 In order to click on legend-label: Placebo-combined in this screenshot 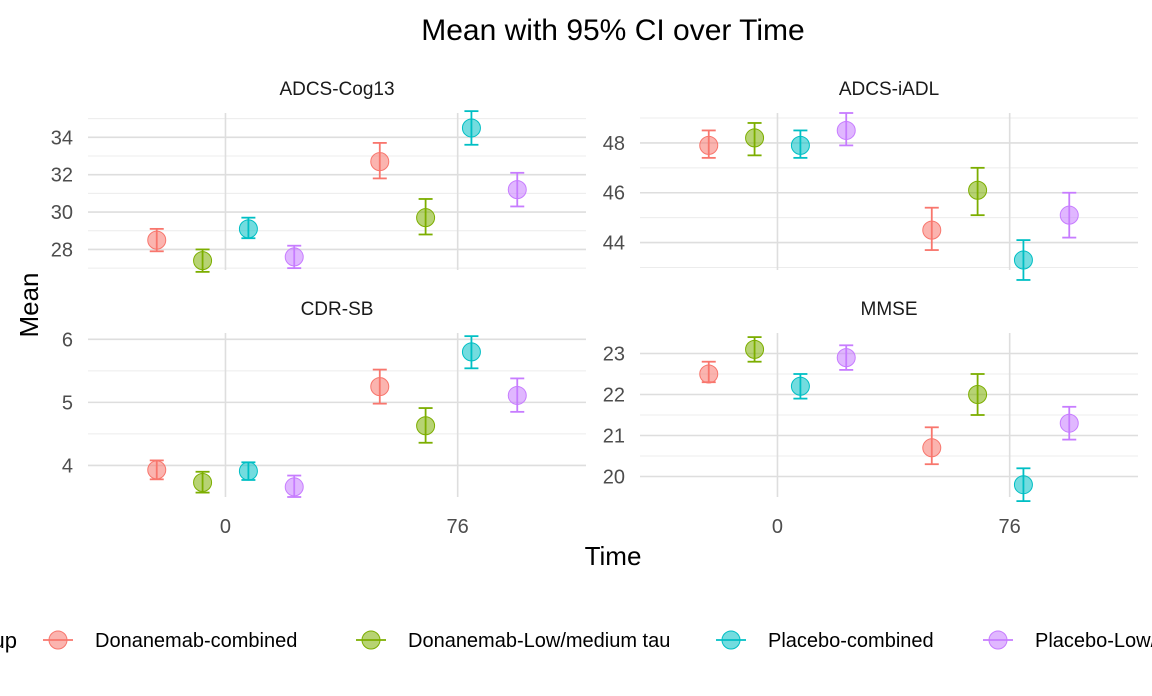, I will do `click(851, 641)`.